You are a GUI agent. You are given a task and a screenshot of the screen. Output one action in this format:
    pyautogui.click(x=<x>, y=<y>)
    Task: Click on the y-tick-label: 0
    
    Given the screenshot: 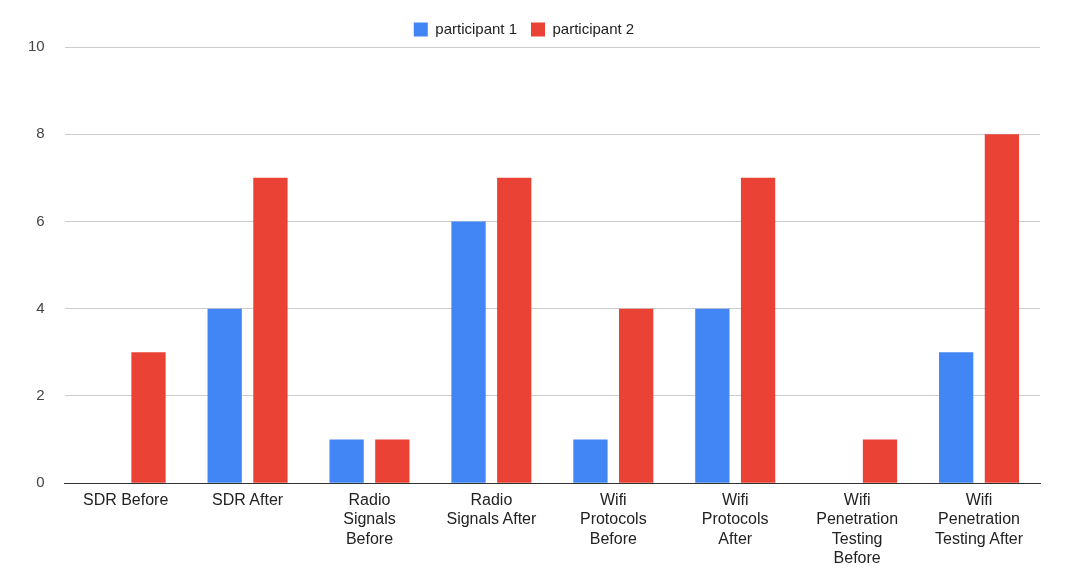 What is the action you would take?
    pyautogui.click(x=40, y=482)
    